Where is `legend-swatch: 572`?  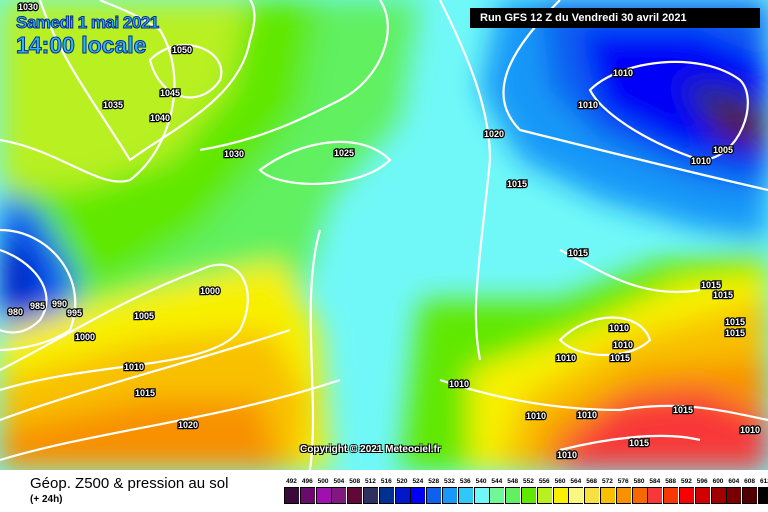 legend-swatch: 572 is located at coordinates (607, 491).